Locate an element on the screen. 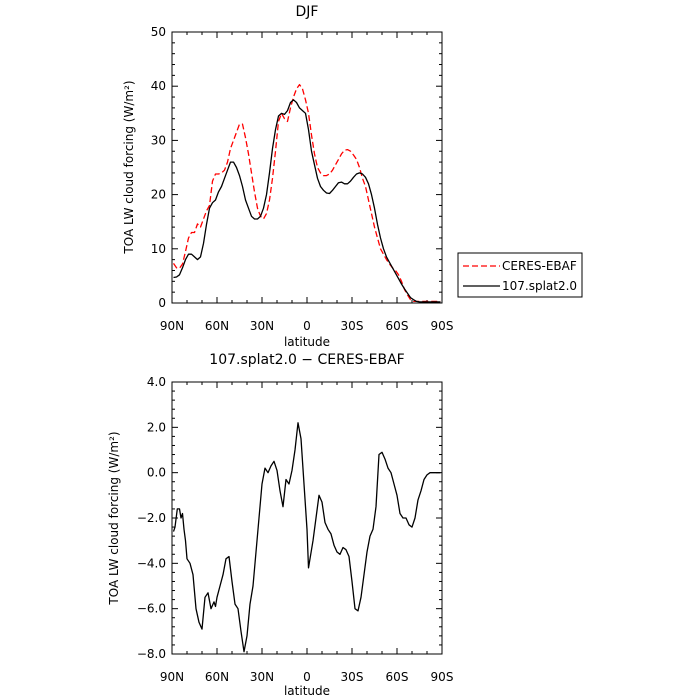 The image size is (700, 700). bottom-x-tick-labels: 90N 60N 30N 0 30S 60S 90S is located at coordinates (307, 677).